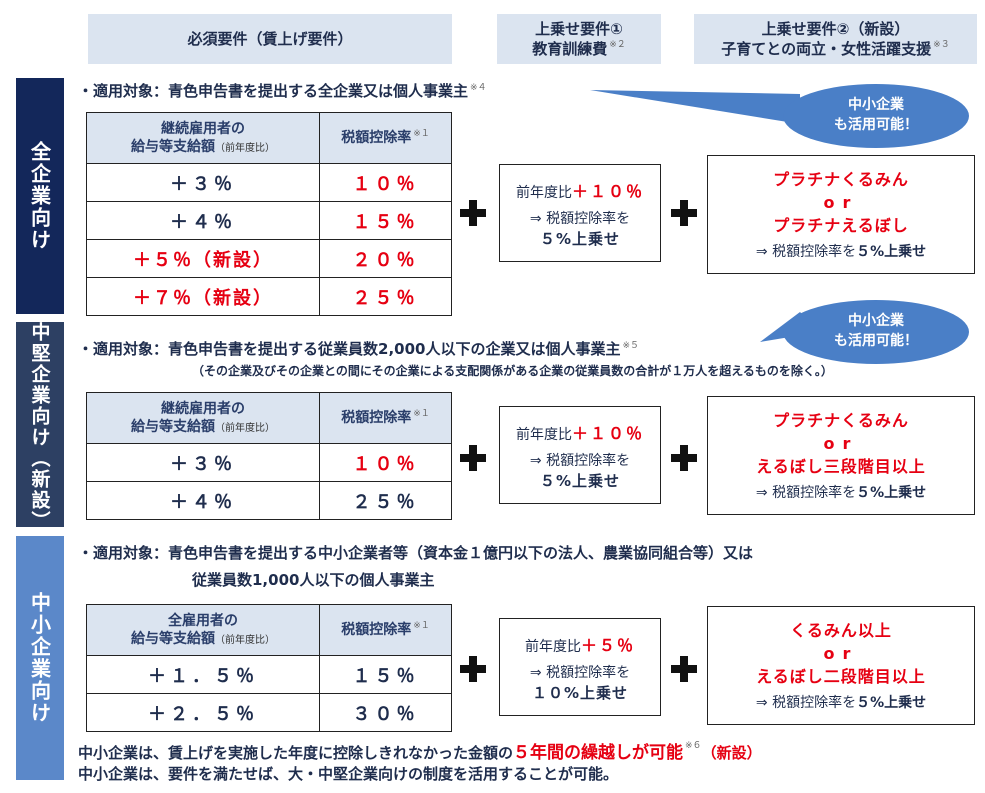 The image size is (985, 793). I want to click on bubble-sme-ok-2: 中小企業 も活用可能！, so click(876, 332).